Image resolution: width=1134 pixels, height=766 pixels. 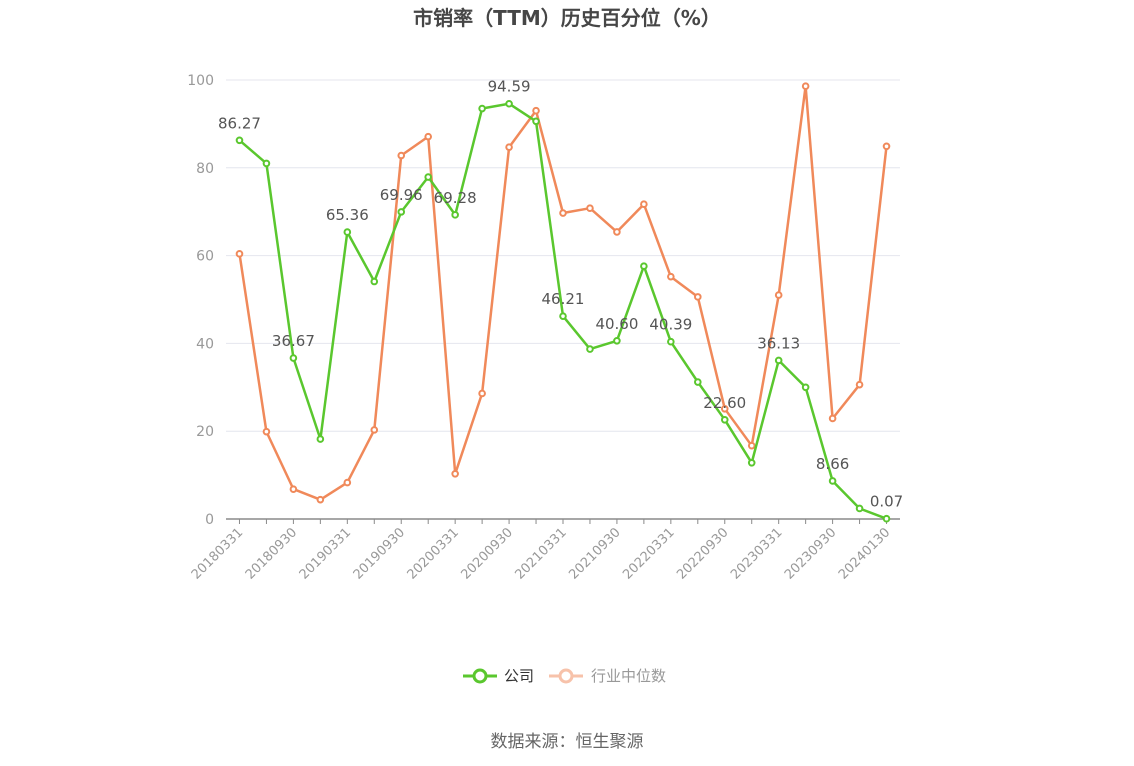 What do you see at coordinates (702, 553) in the screenshot?
I see `x-tick-label: 20220930` at bounding box center [702, 553].